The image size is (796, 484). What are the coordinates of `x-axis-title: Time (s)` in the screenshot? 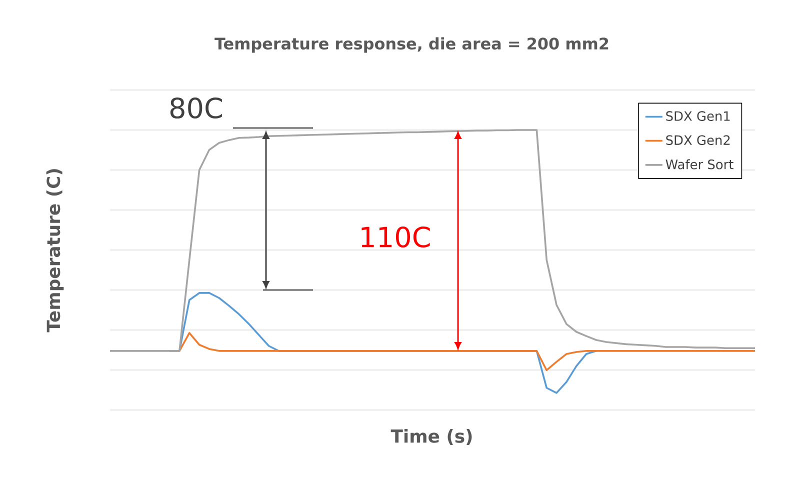 It's located at (431, 437).